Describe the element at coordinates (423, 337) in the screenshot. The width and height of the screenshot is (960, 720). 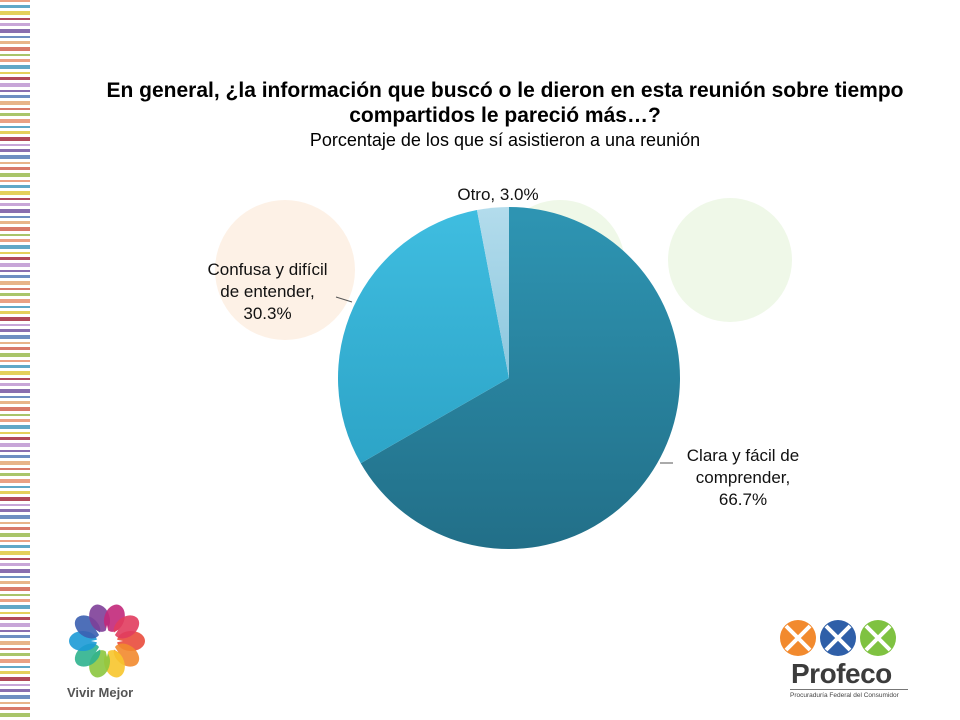
I see `slice-confusa` at that location.